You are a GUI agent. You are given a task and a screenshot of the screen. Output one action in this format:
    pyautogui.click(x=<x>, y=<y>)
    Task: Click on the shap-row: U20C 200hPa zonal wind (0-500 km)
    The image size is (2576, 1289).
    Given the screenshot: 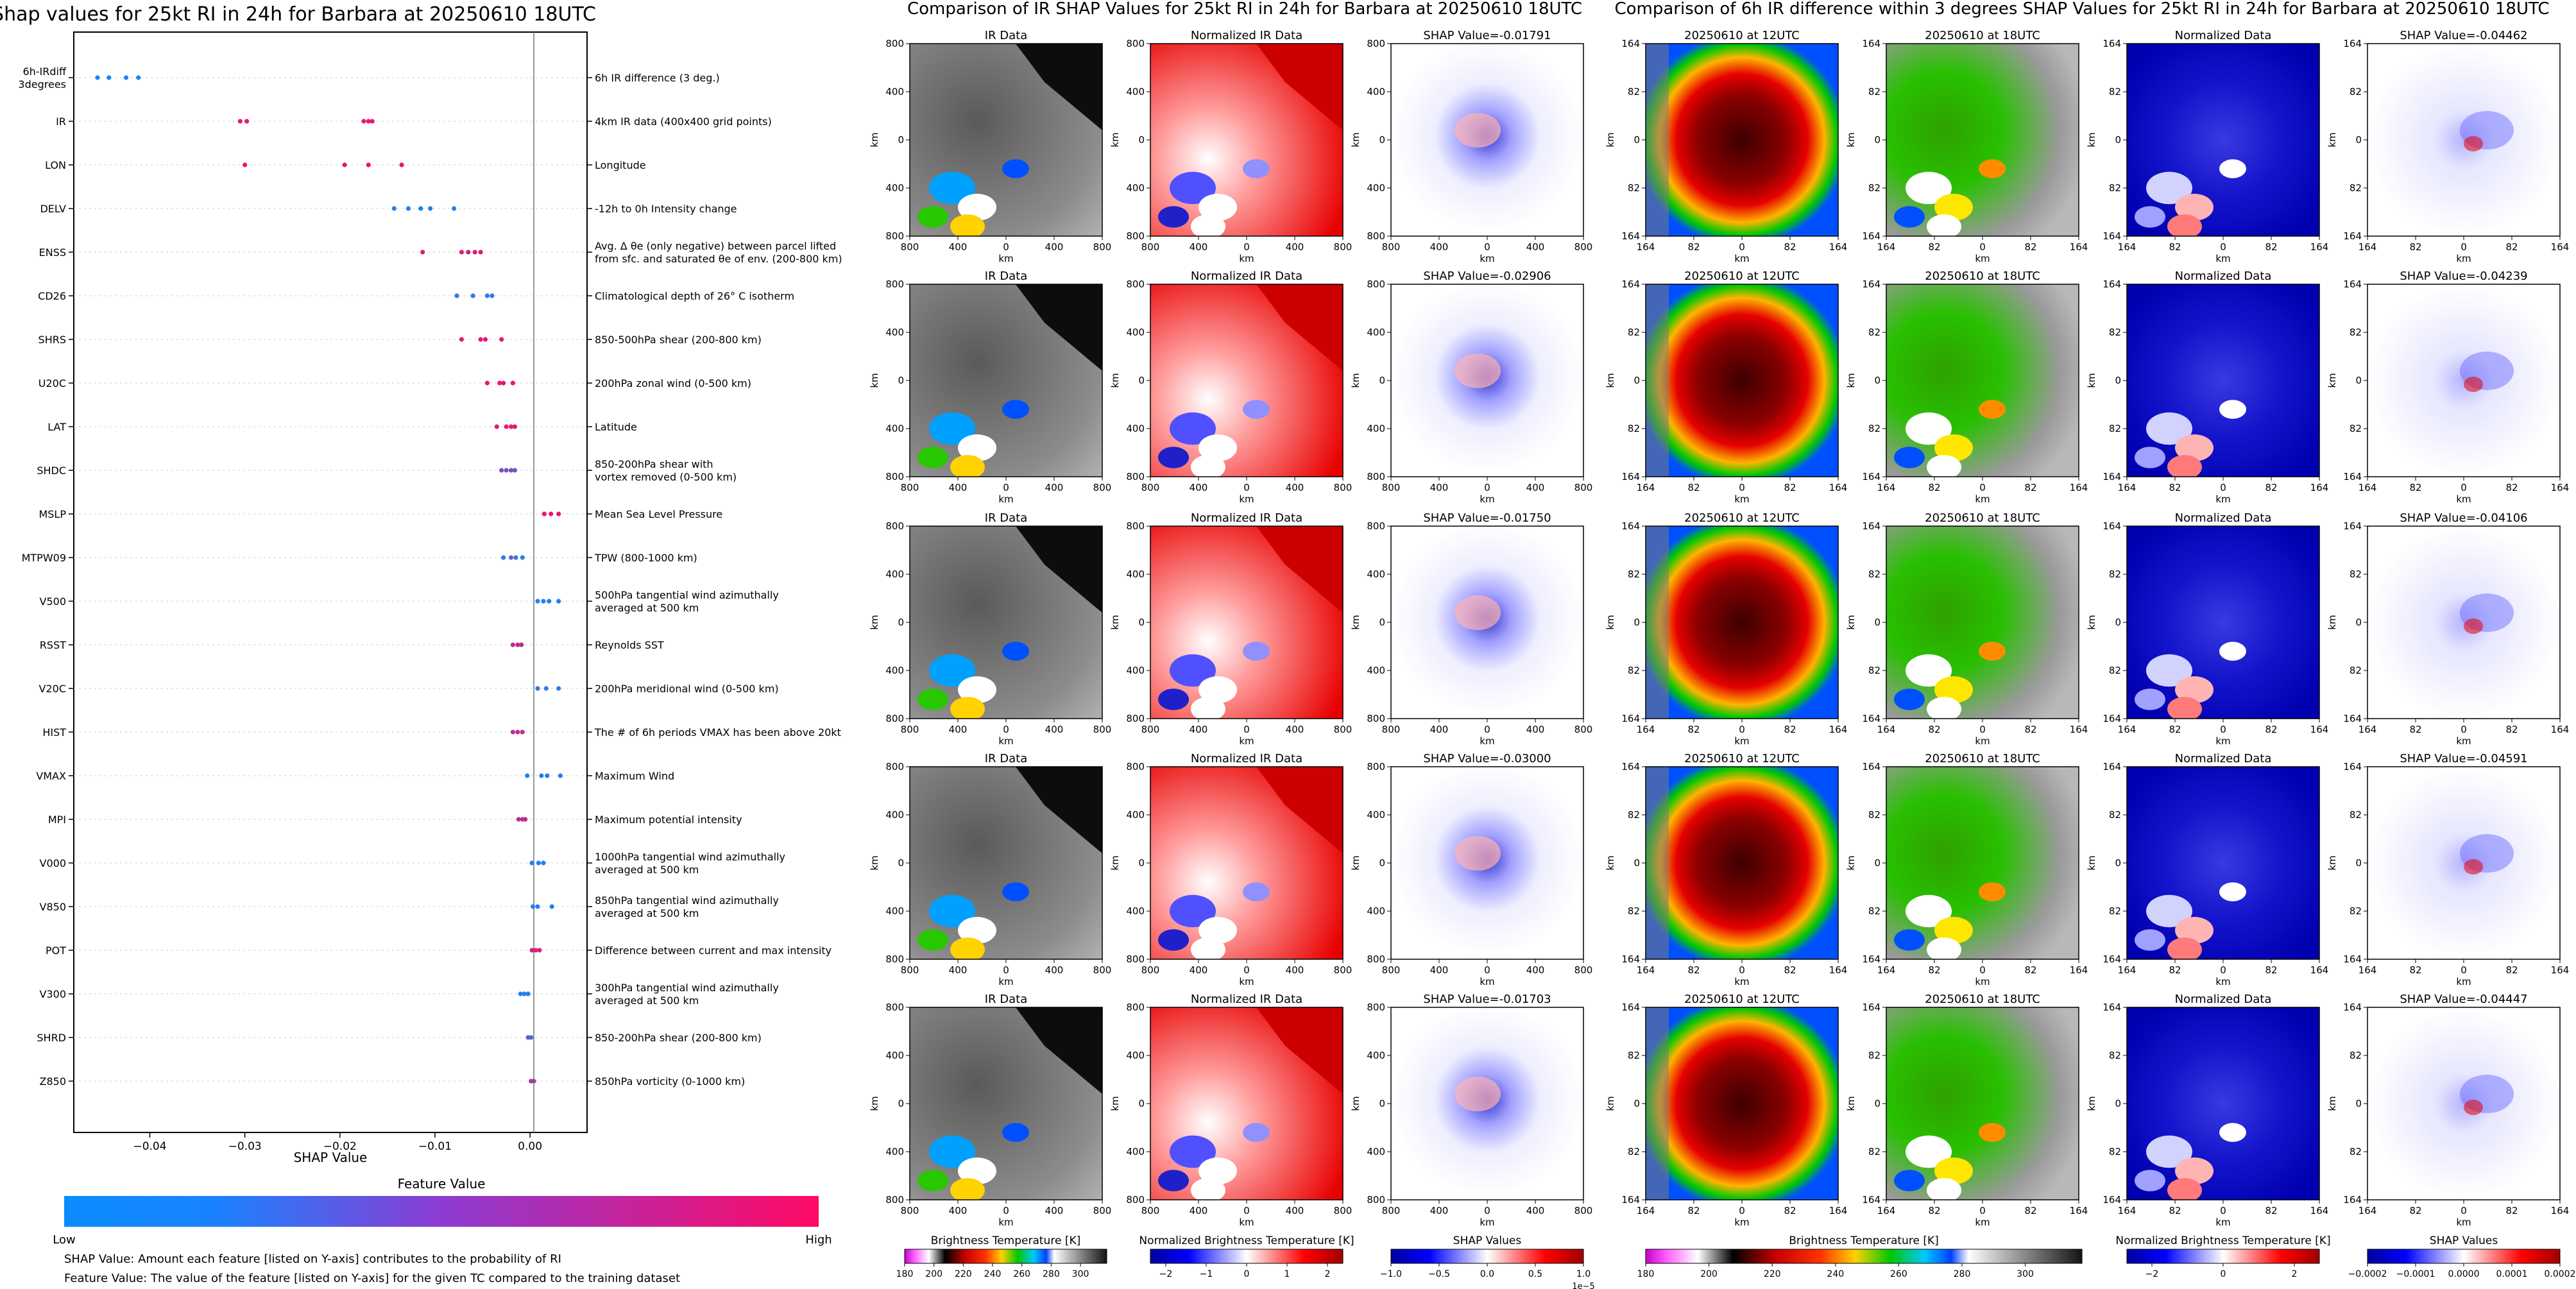 What is the action you would take?
    pyautogui.click(x=394, y=383)
    